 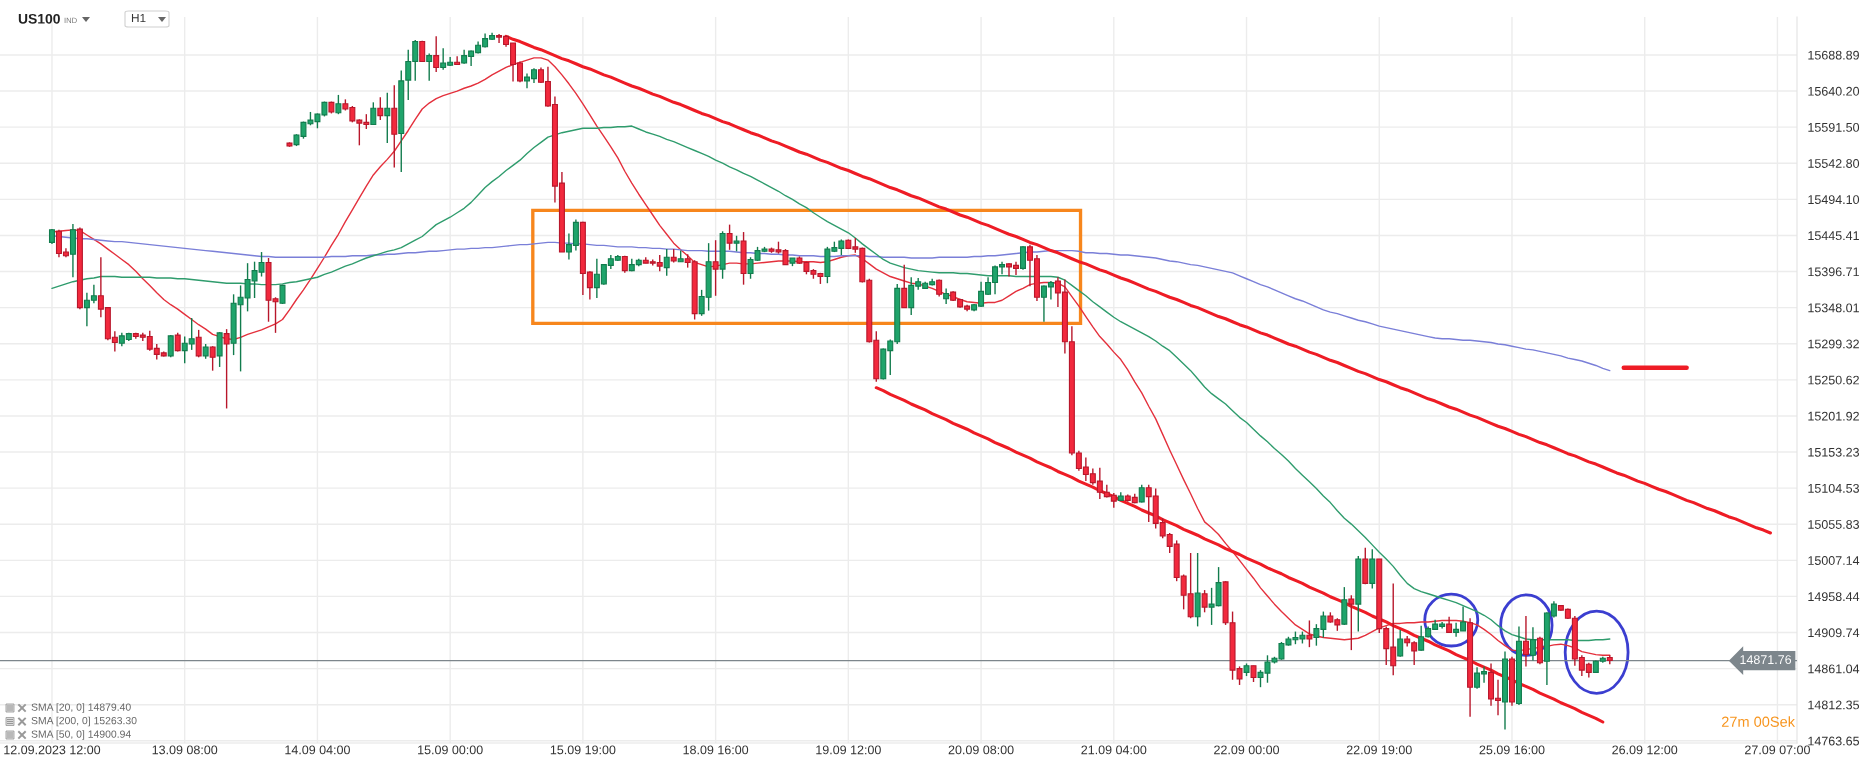 I want to click on y-tick-label: 14958.44, so click(x=1834, y=597).